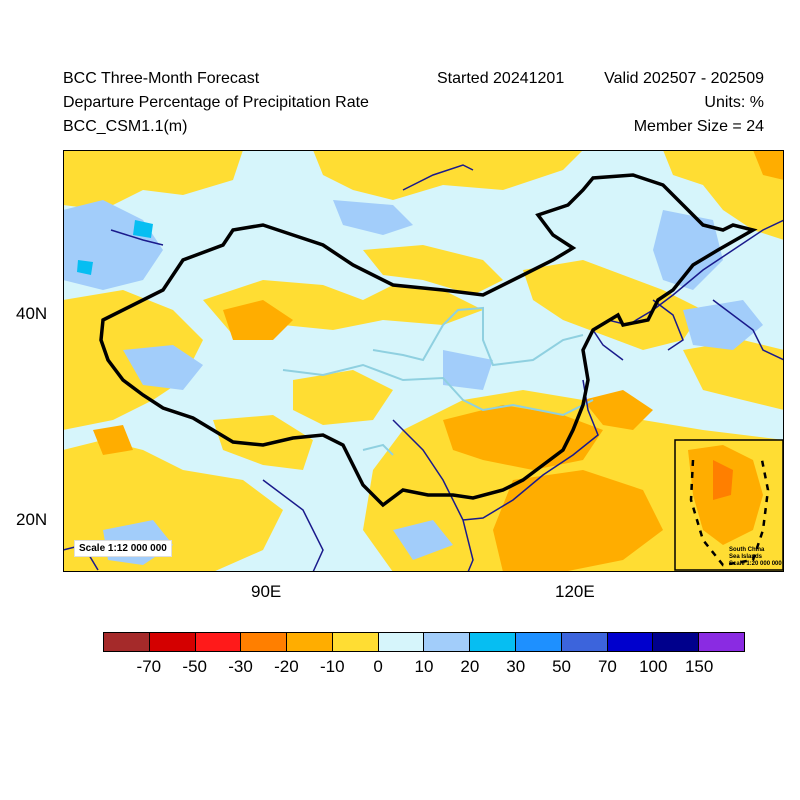 Image resolution: width=800 pixels, height=800 pixels. What do you see at coordinates (698, 126) in the screenshot?
I see `member-size: Member Size = 24` at bounding box center [698, 126].